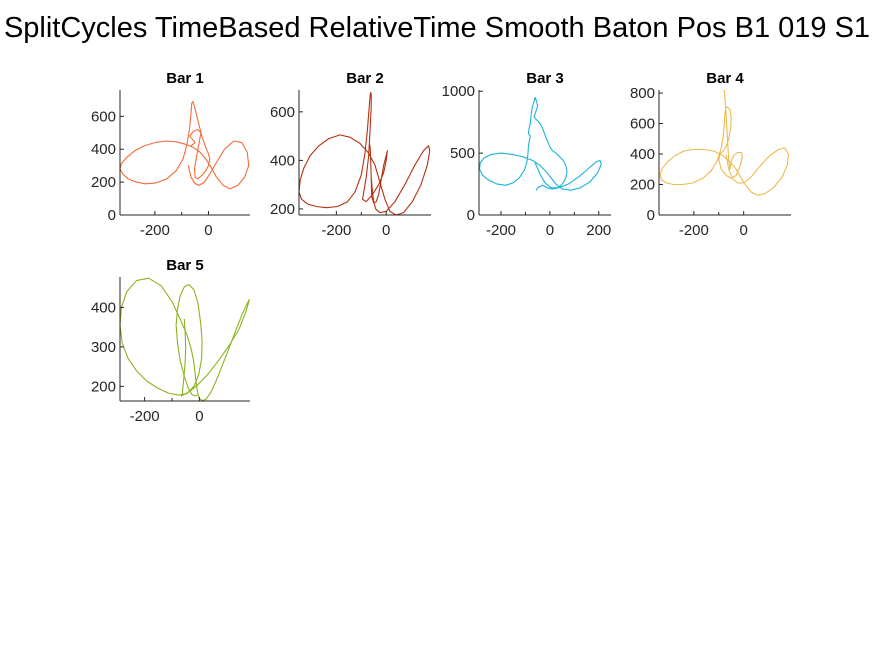  I want to click on subplot-bar-4: -200 0 0 200 400 600 800 Bar 4, so click(710, 154).